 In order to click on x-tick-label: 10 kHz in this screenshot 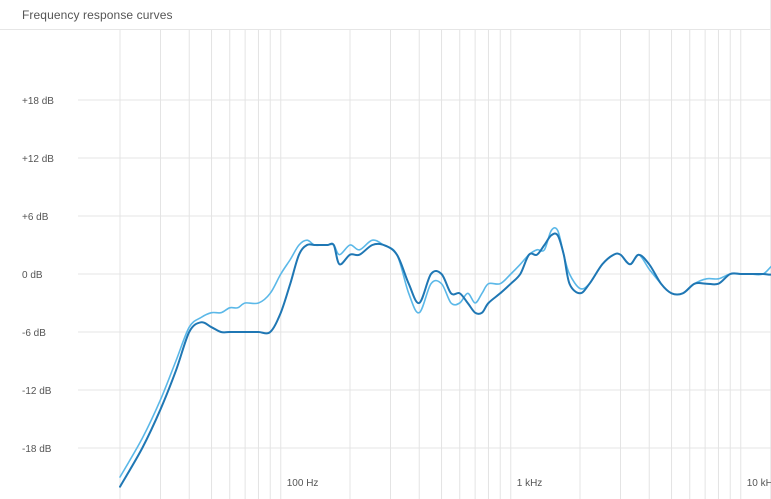, I will do `click(759, 483)`.